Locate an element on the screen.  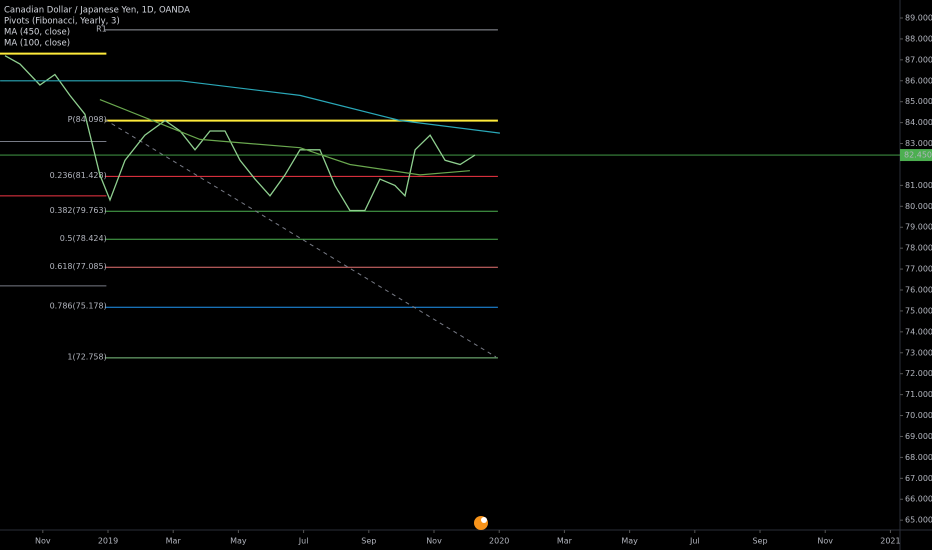
y-tick-label: 87.000 is located at coordinates (918, 59).